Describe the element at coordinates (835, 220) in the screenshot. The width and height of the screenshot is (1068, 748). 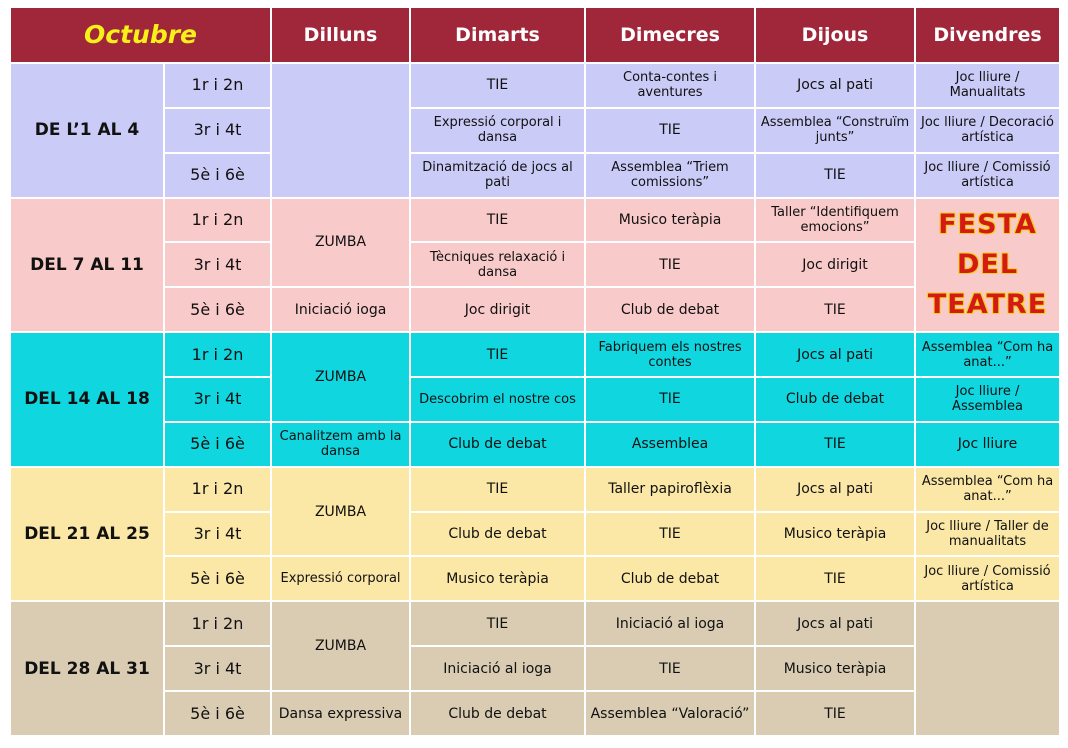
I see `activity-cell: Taller “Identifiquem emocions”` at that location.